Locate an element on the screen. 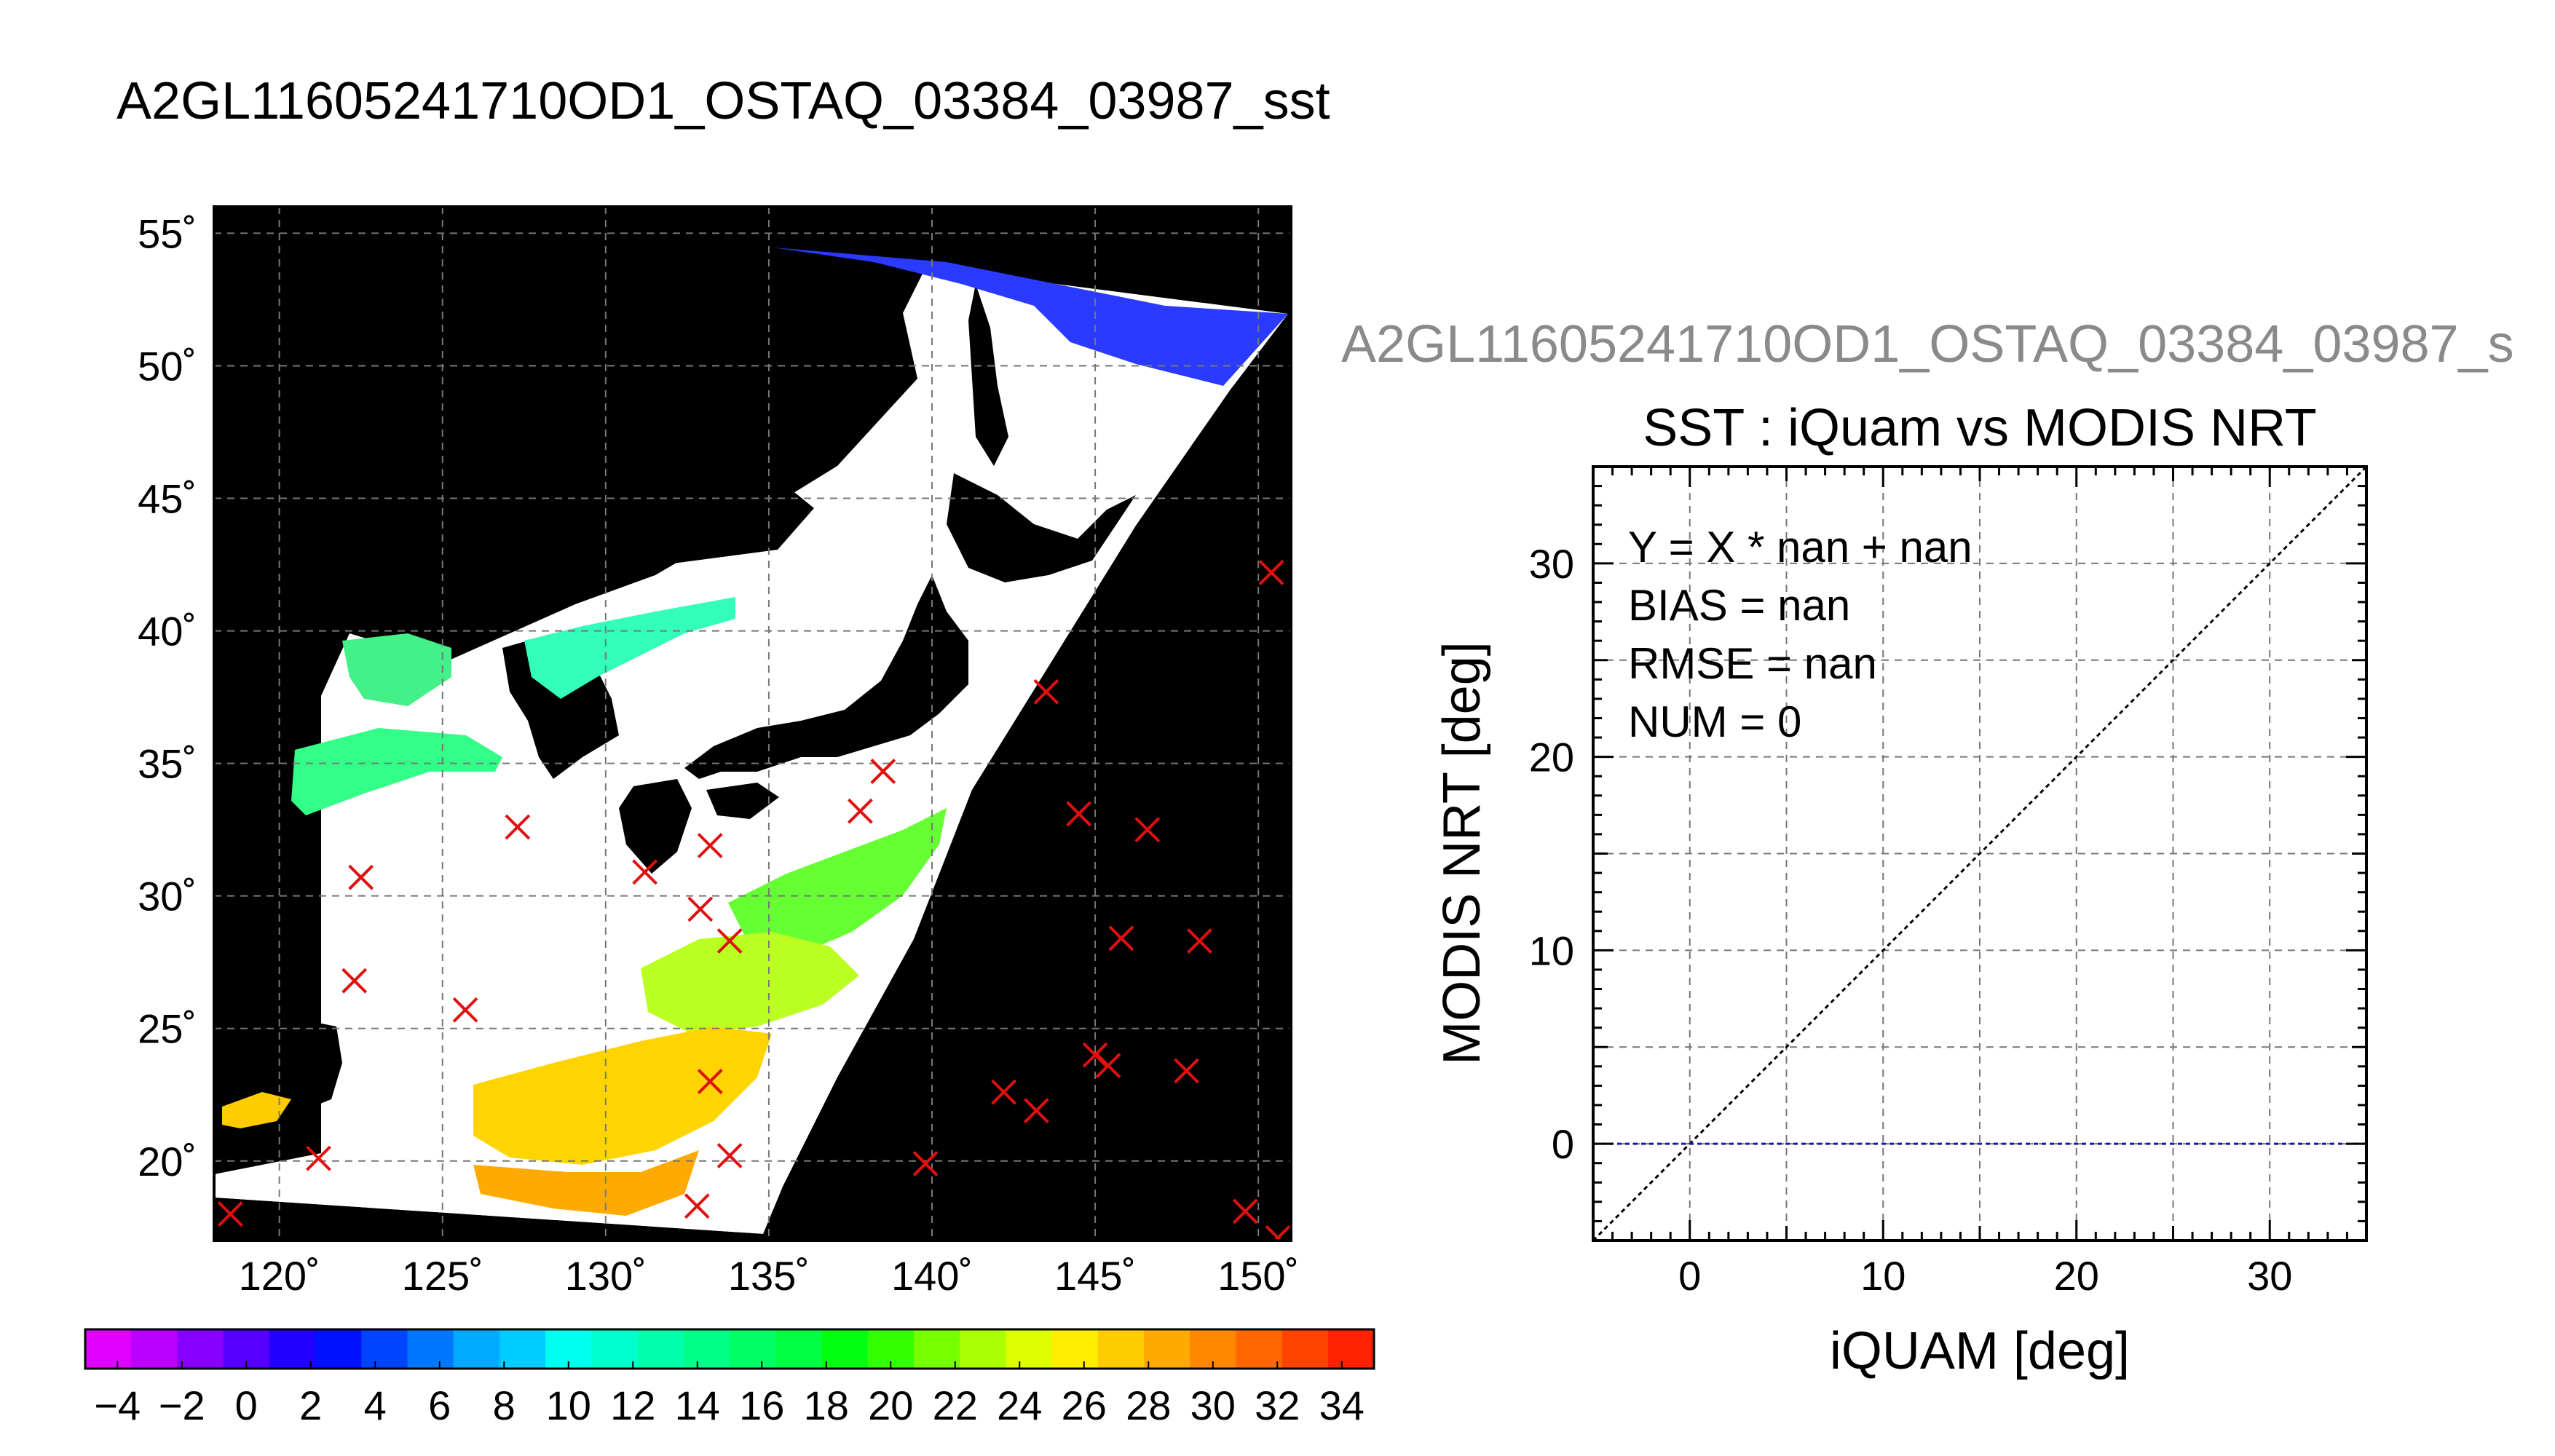  land-sakhalin is located at coordinates (988, 375).